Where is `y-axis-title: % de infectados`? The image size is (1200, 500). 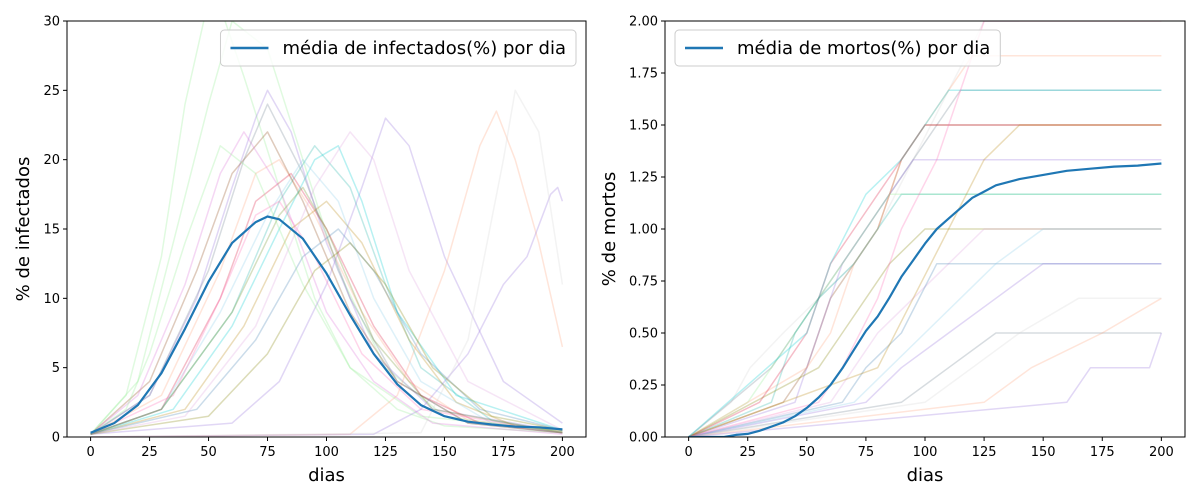
y-axis-title: % de infectados is located at coordinates (23, 229).